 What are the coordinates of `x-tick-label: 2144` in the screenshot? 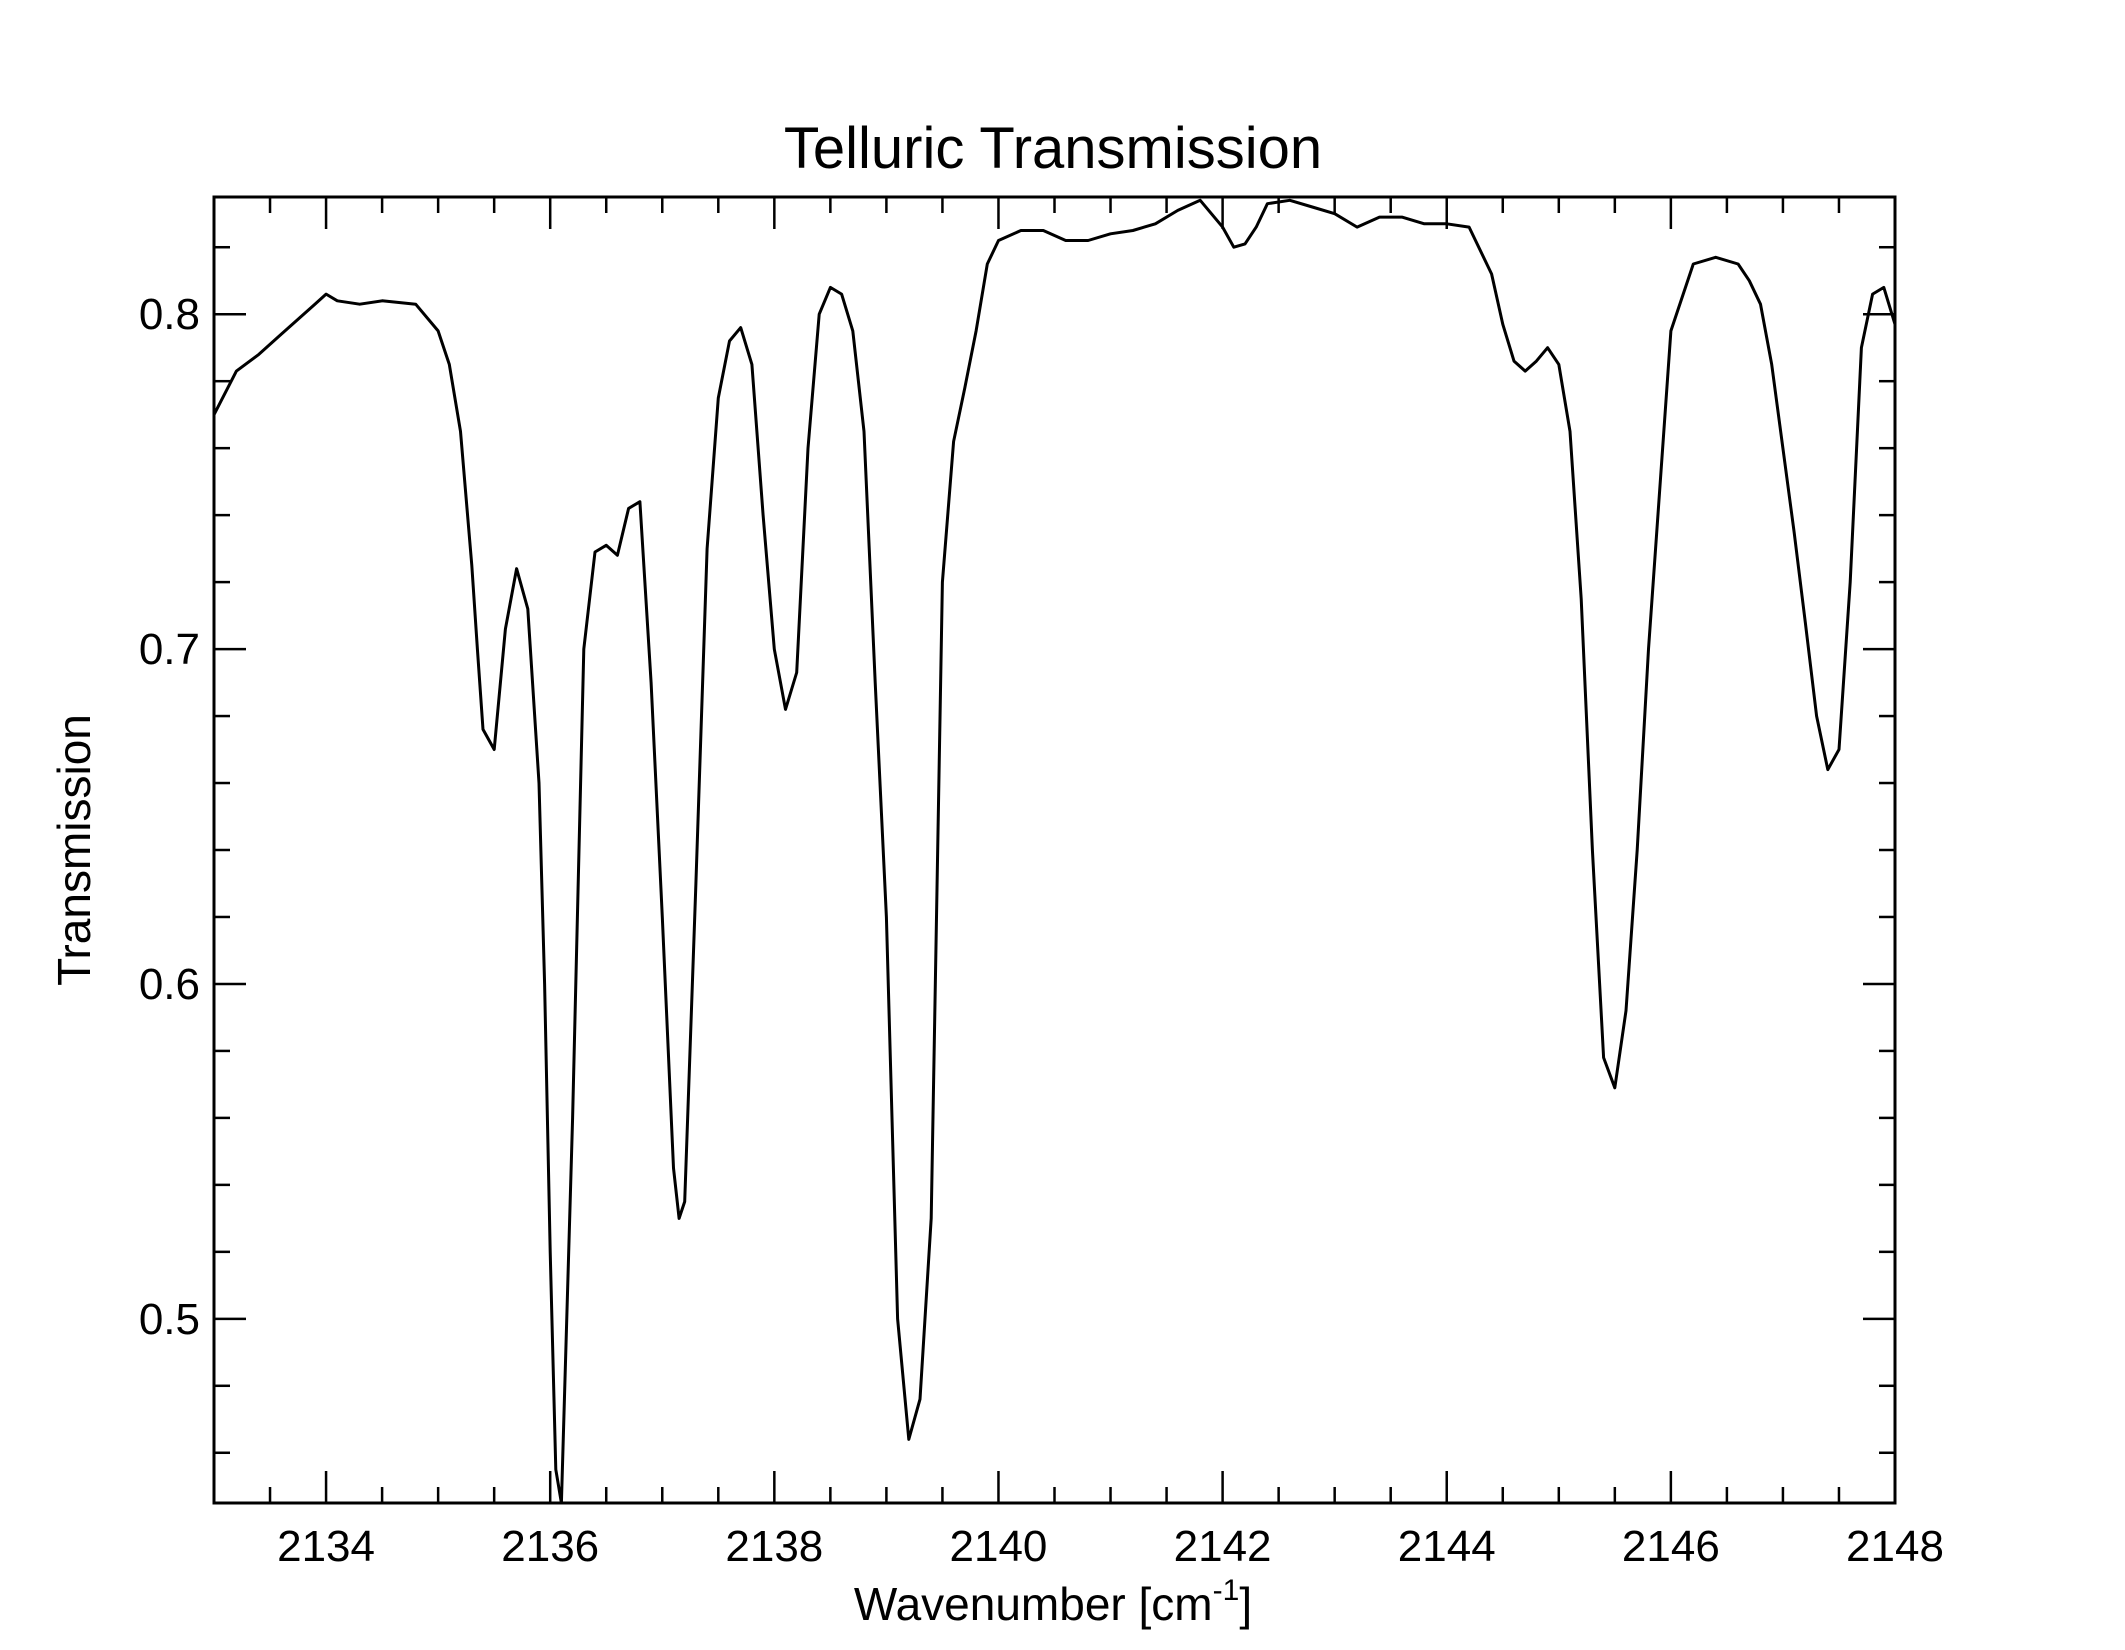 It's located at (1447, 1546).